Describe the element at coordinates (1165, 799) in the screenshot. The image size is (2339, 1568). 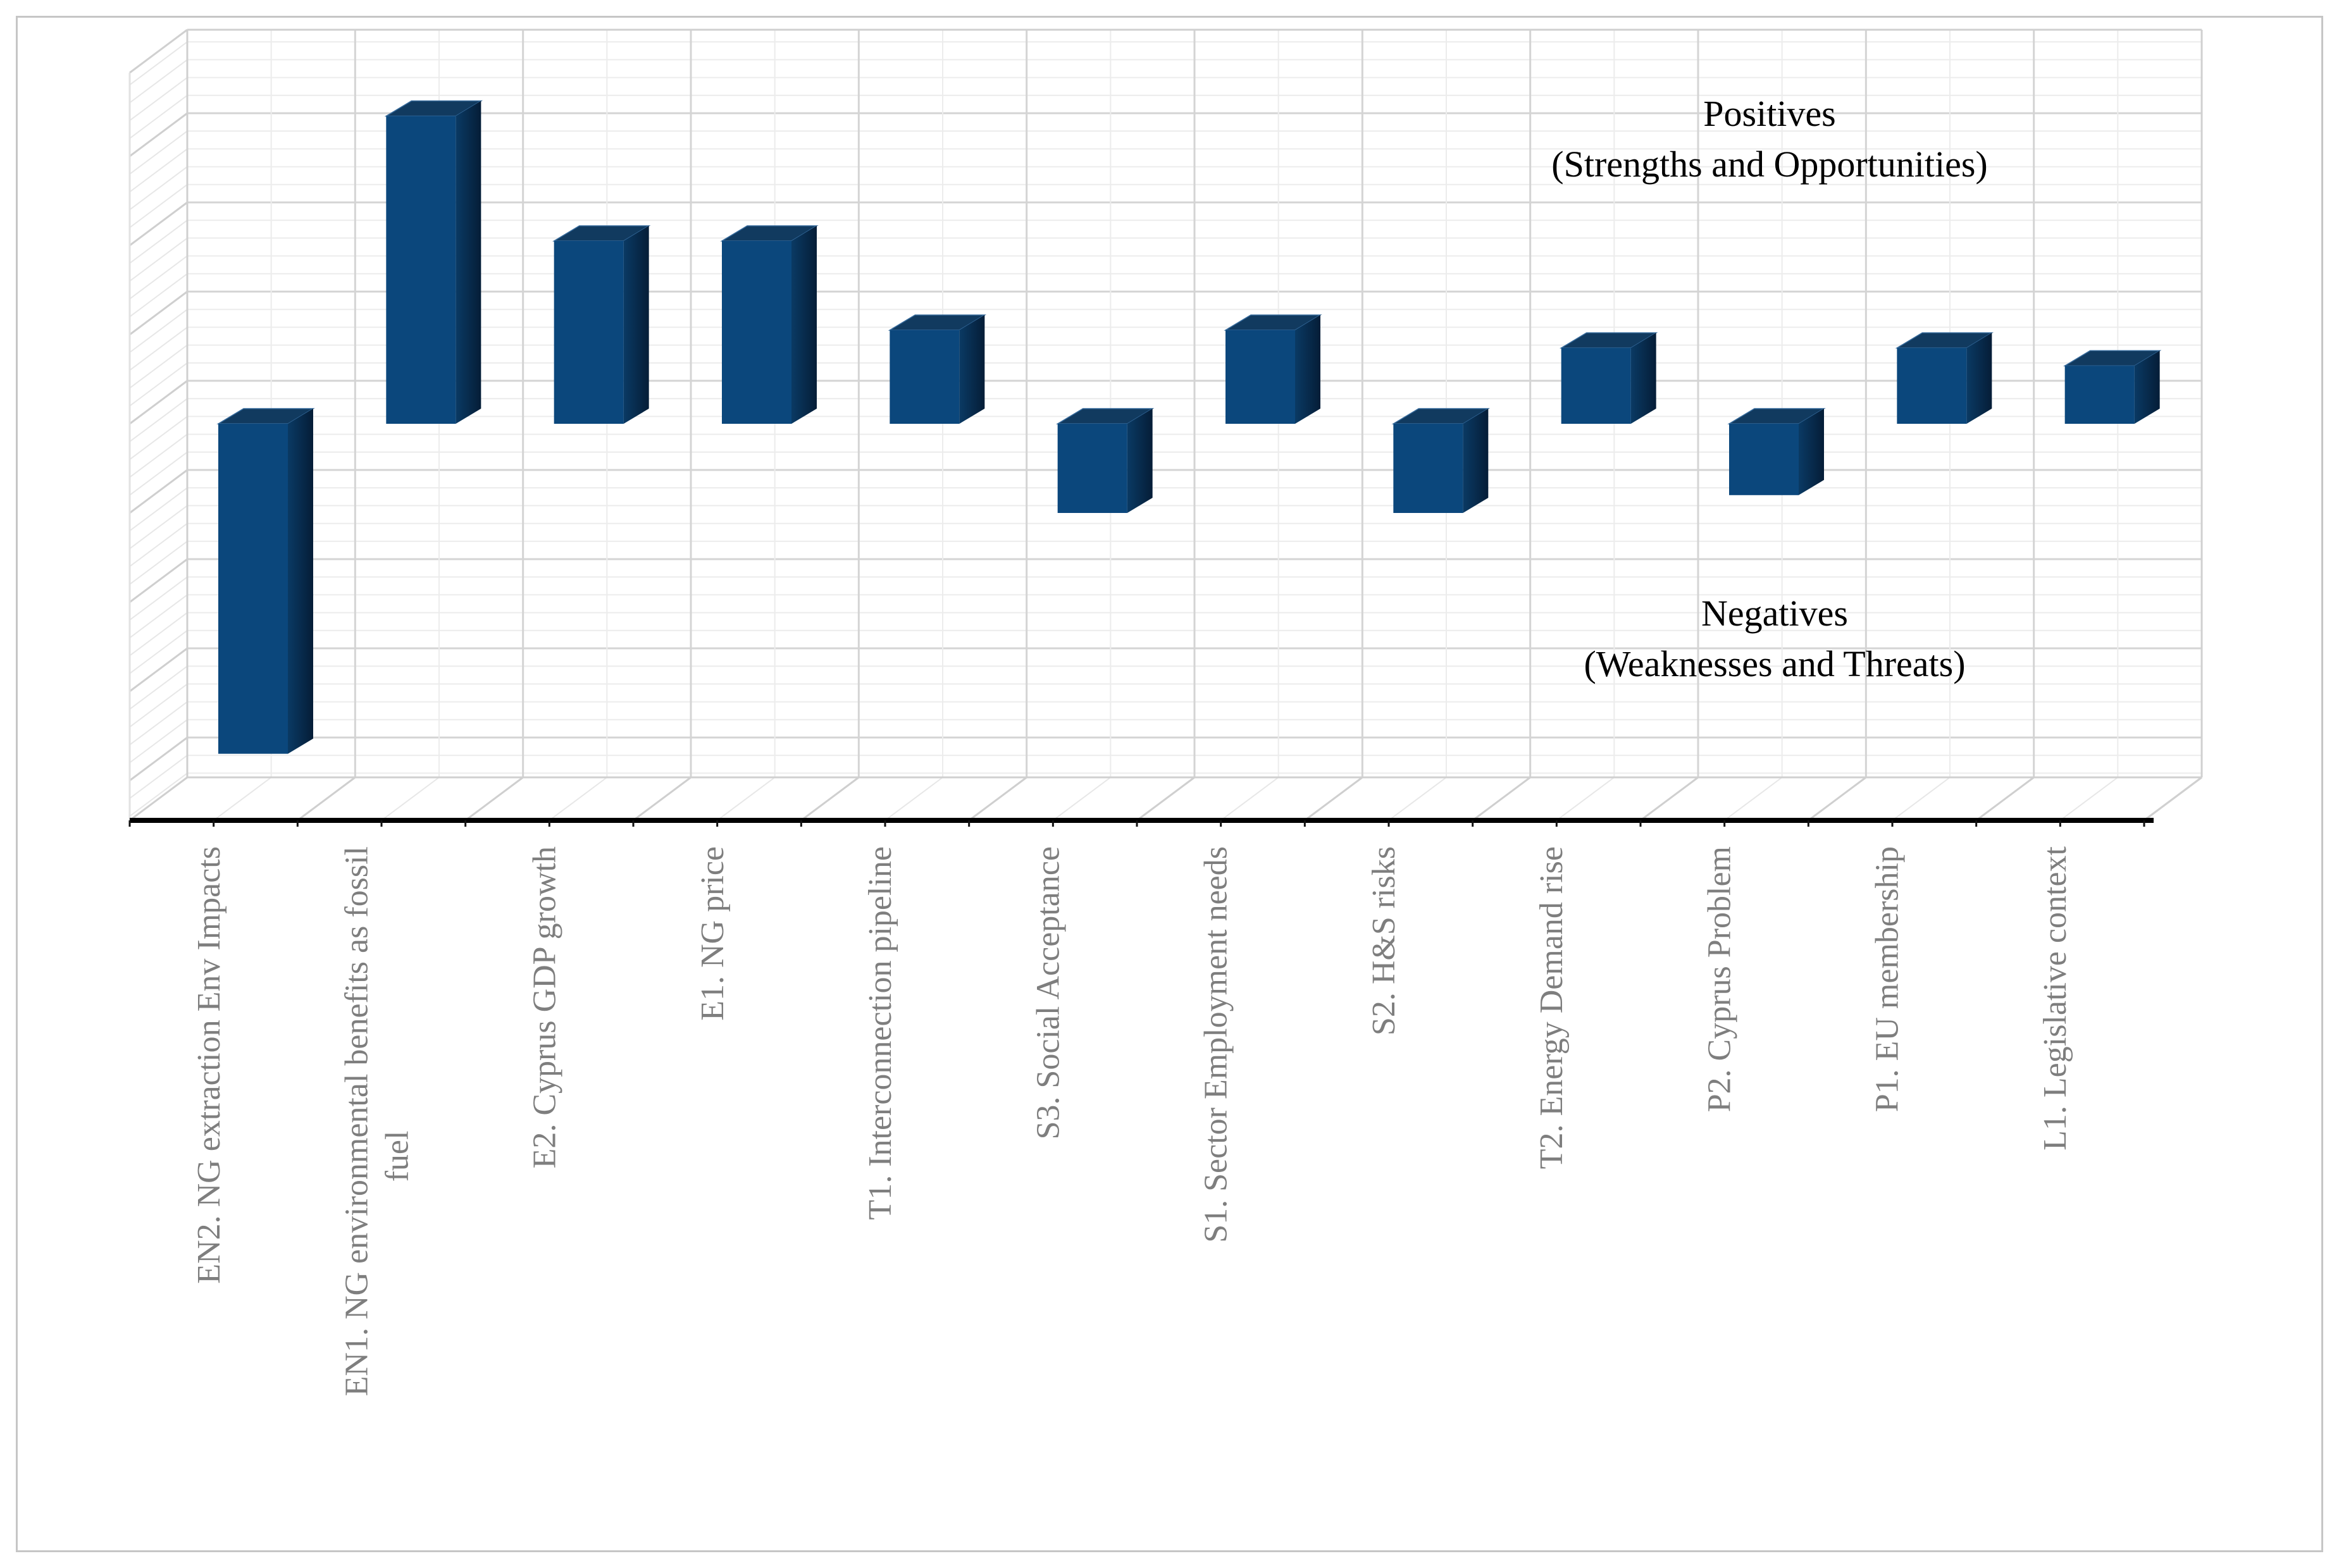
I see `floor-lines` at that location.